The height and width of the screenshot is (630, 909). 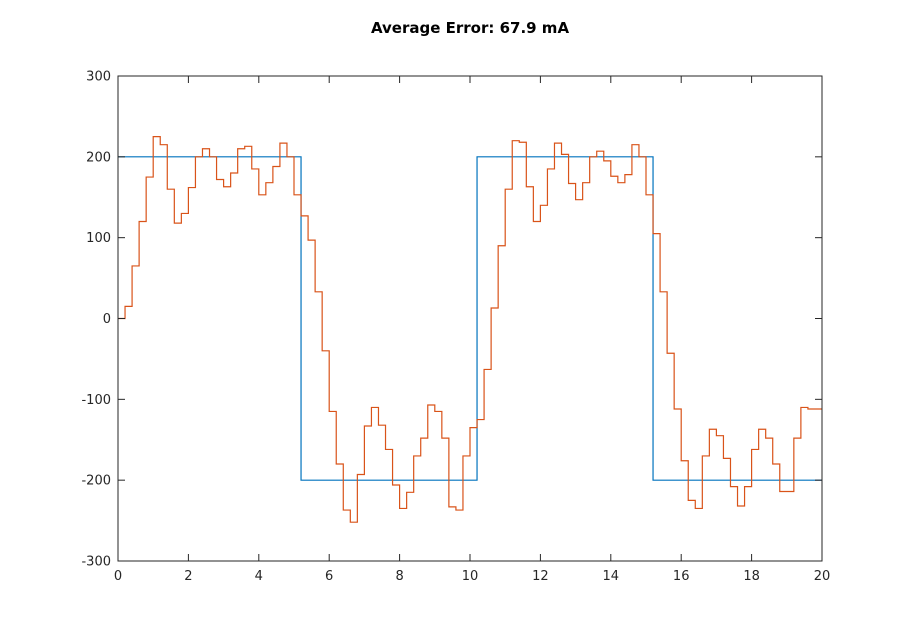 What do you see at coordinates (96, 562) in the screenshot?
I see `y-tick-label: -300` at bounding box center [96, 562].